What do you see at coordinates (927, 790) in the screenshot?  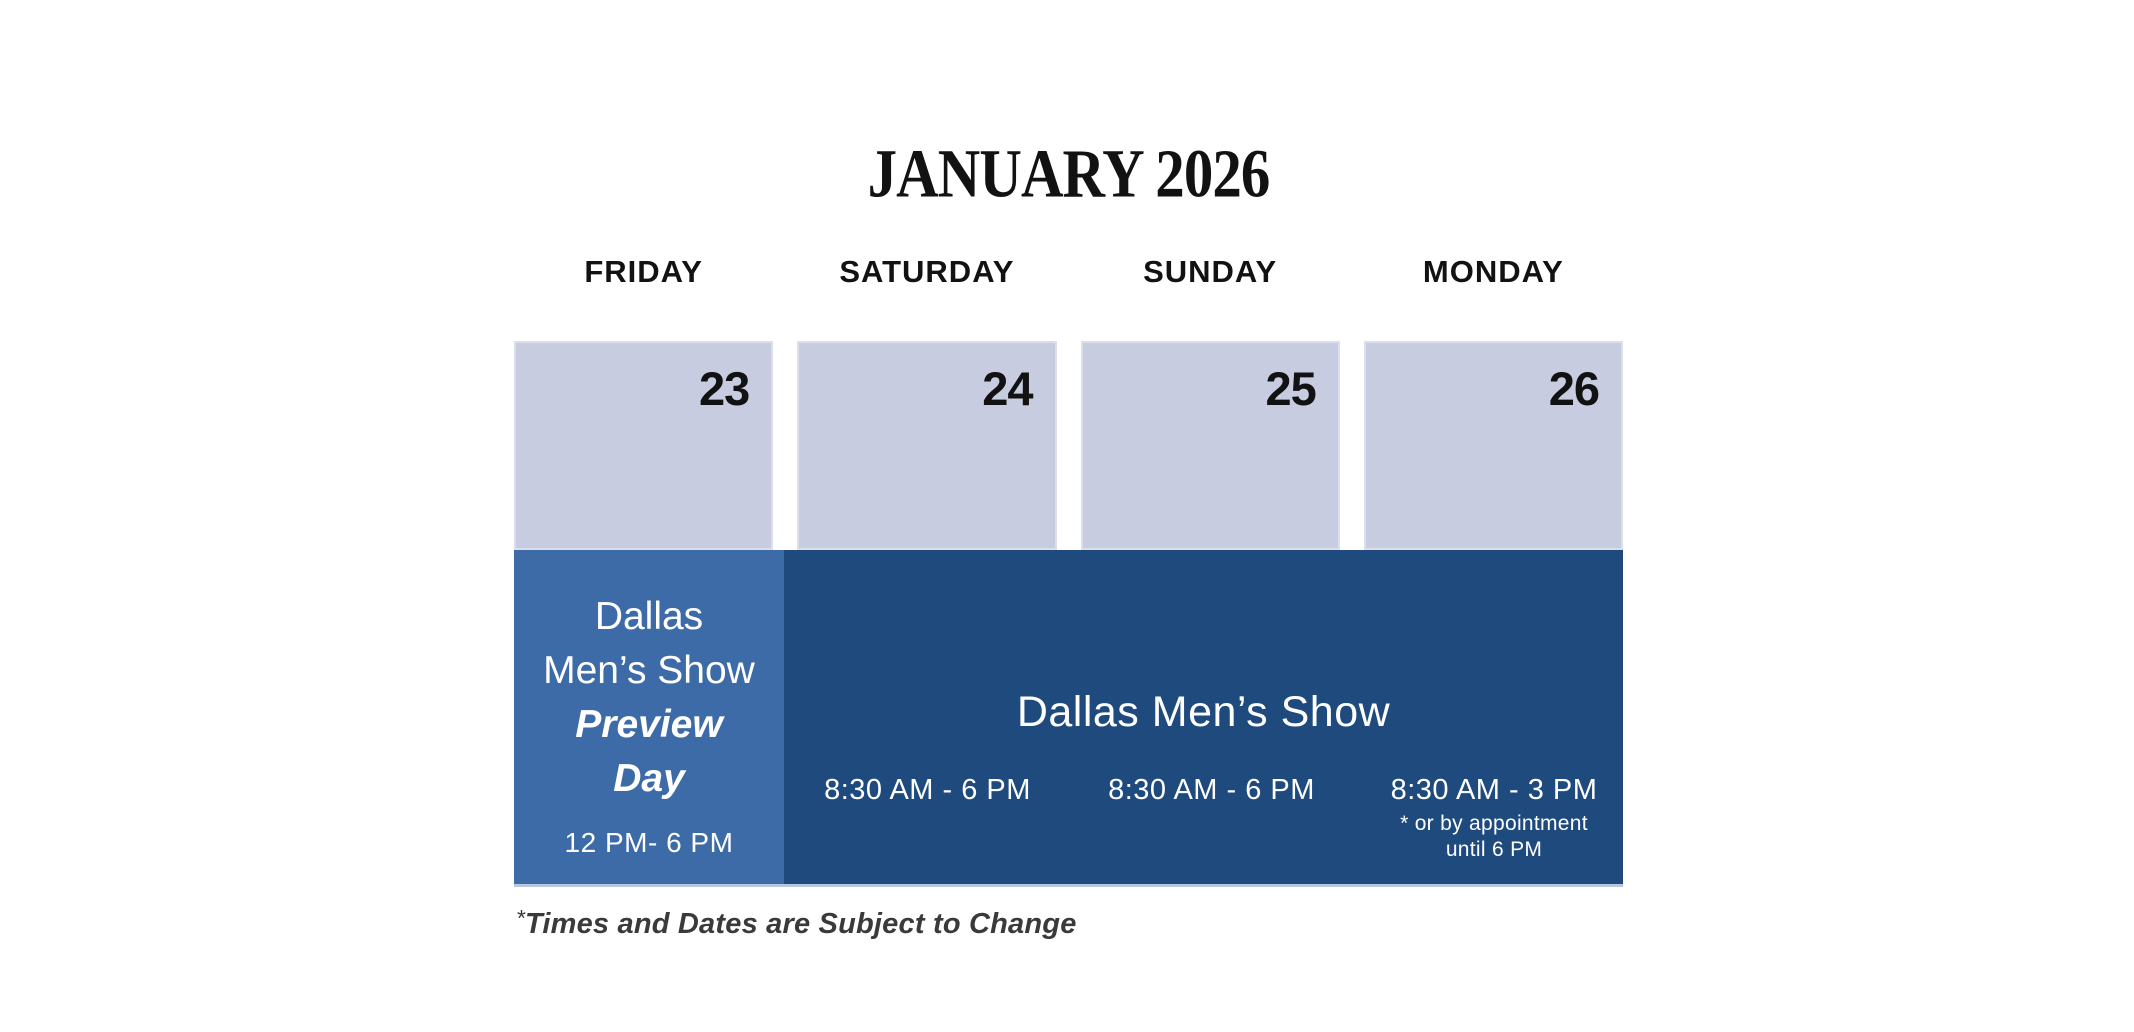 I see `show-time-saturday: 8:30 AM - 6 PM` at bounding box center [927, 790].